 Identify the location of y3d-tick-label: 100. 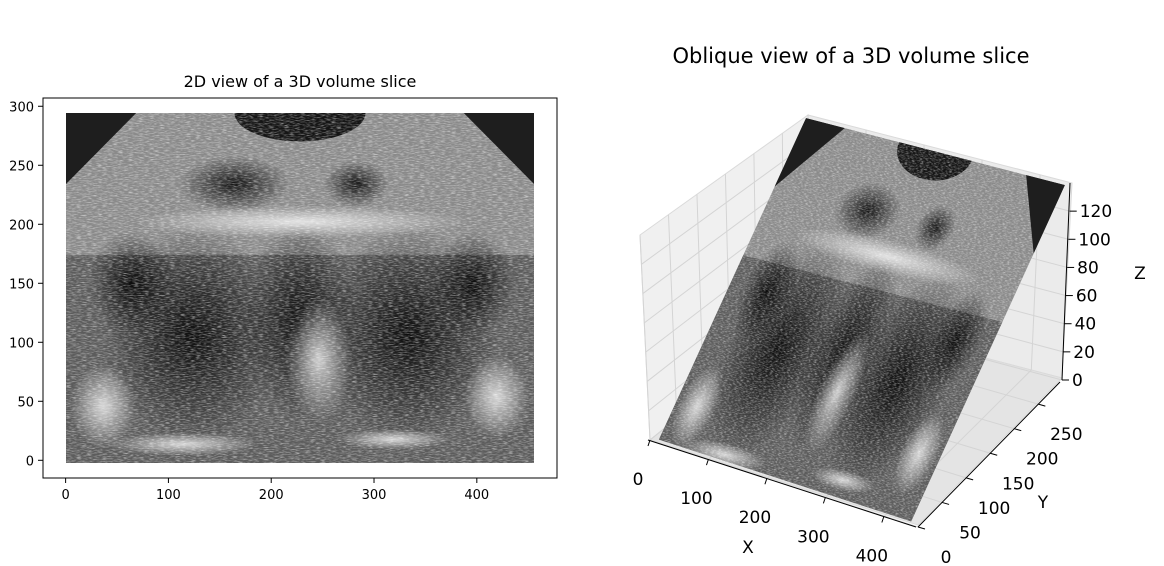
(994, 509).